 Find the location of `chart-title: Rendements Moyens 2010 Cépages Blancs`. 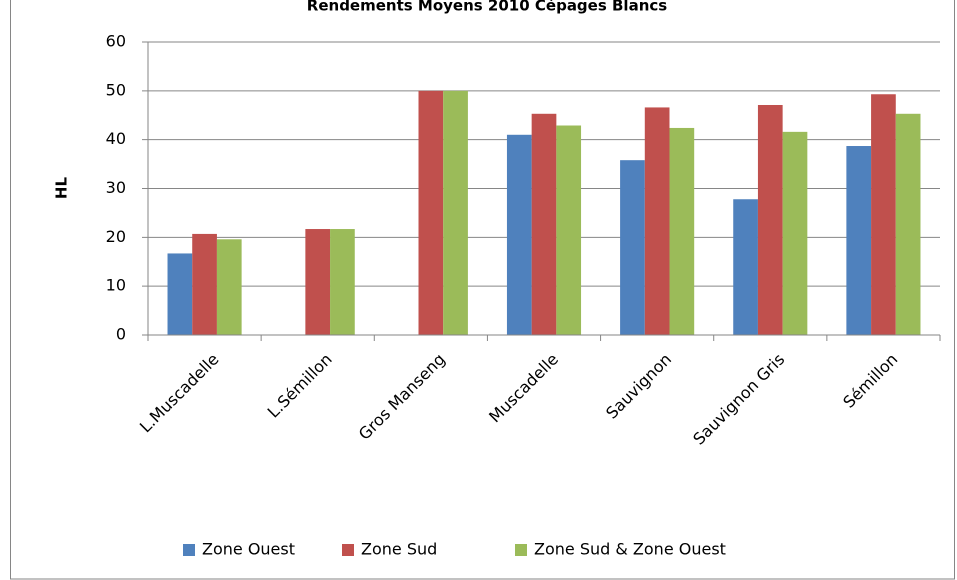

chart-title: Rendements Moyens 2010 Cépages Blancs is located at coordinates (487, 7).